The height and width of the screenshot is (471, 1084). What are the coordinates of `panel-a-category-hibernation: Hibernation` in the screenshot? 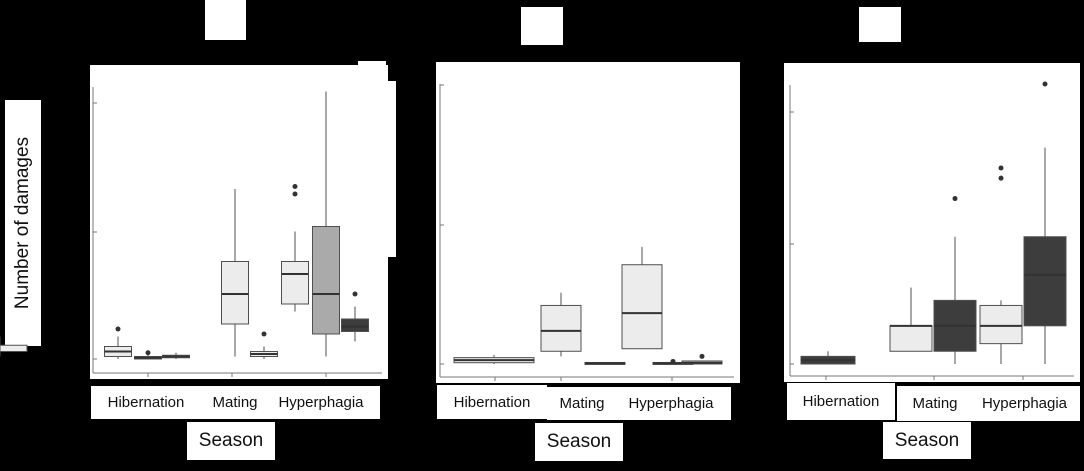 It's located at (146, 402).